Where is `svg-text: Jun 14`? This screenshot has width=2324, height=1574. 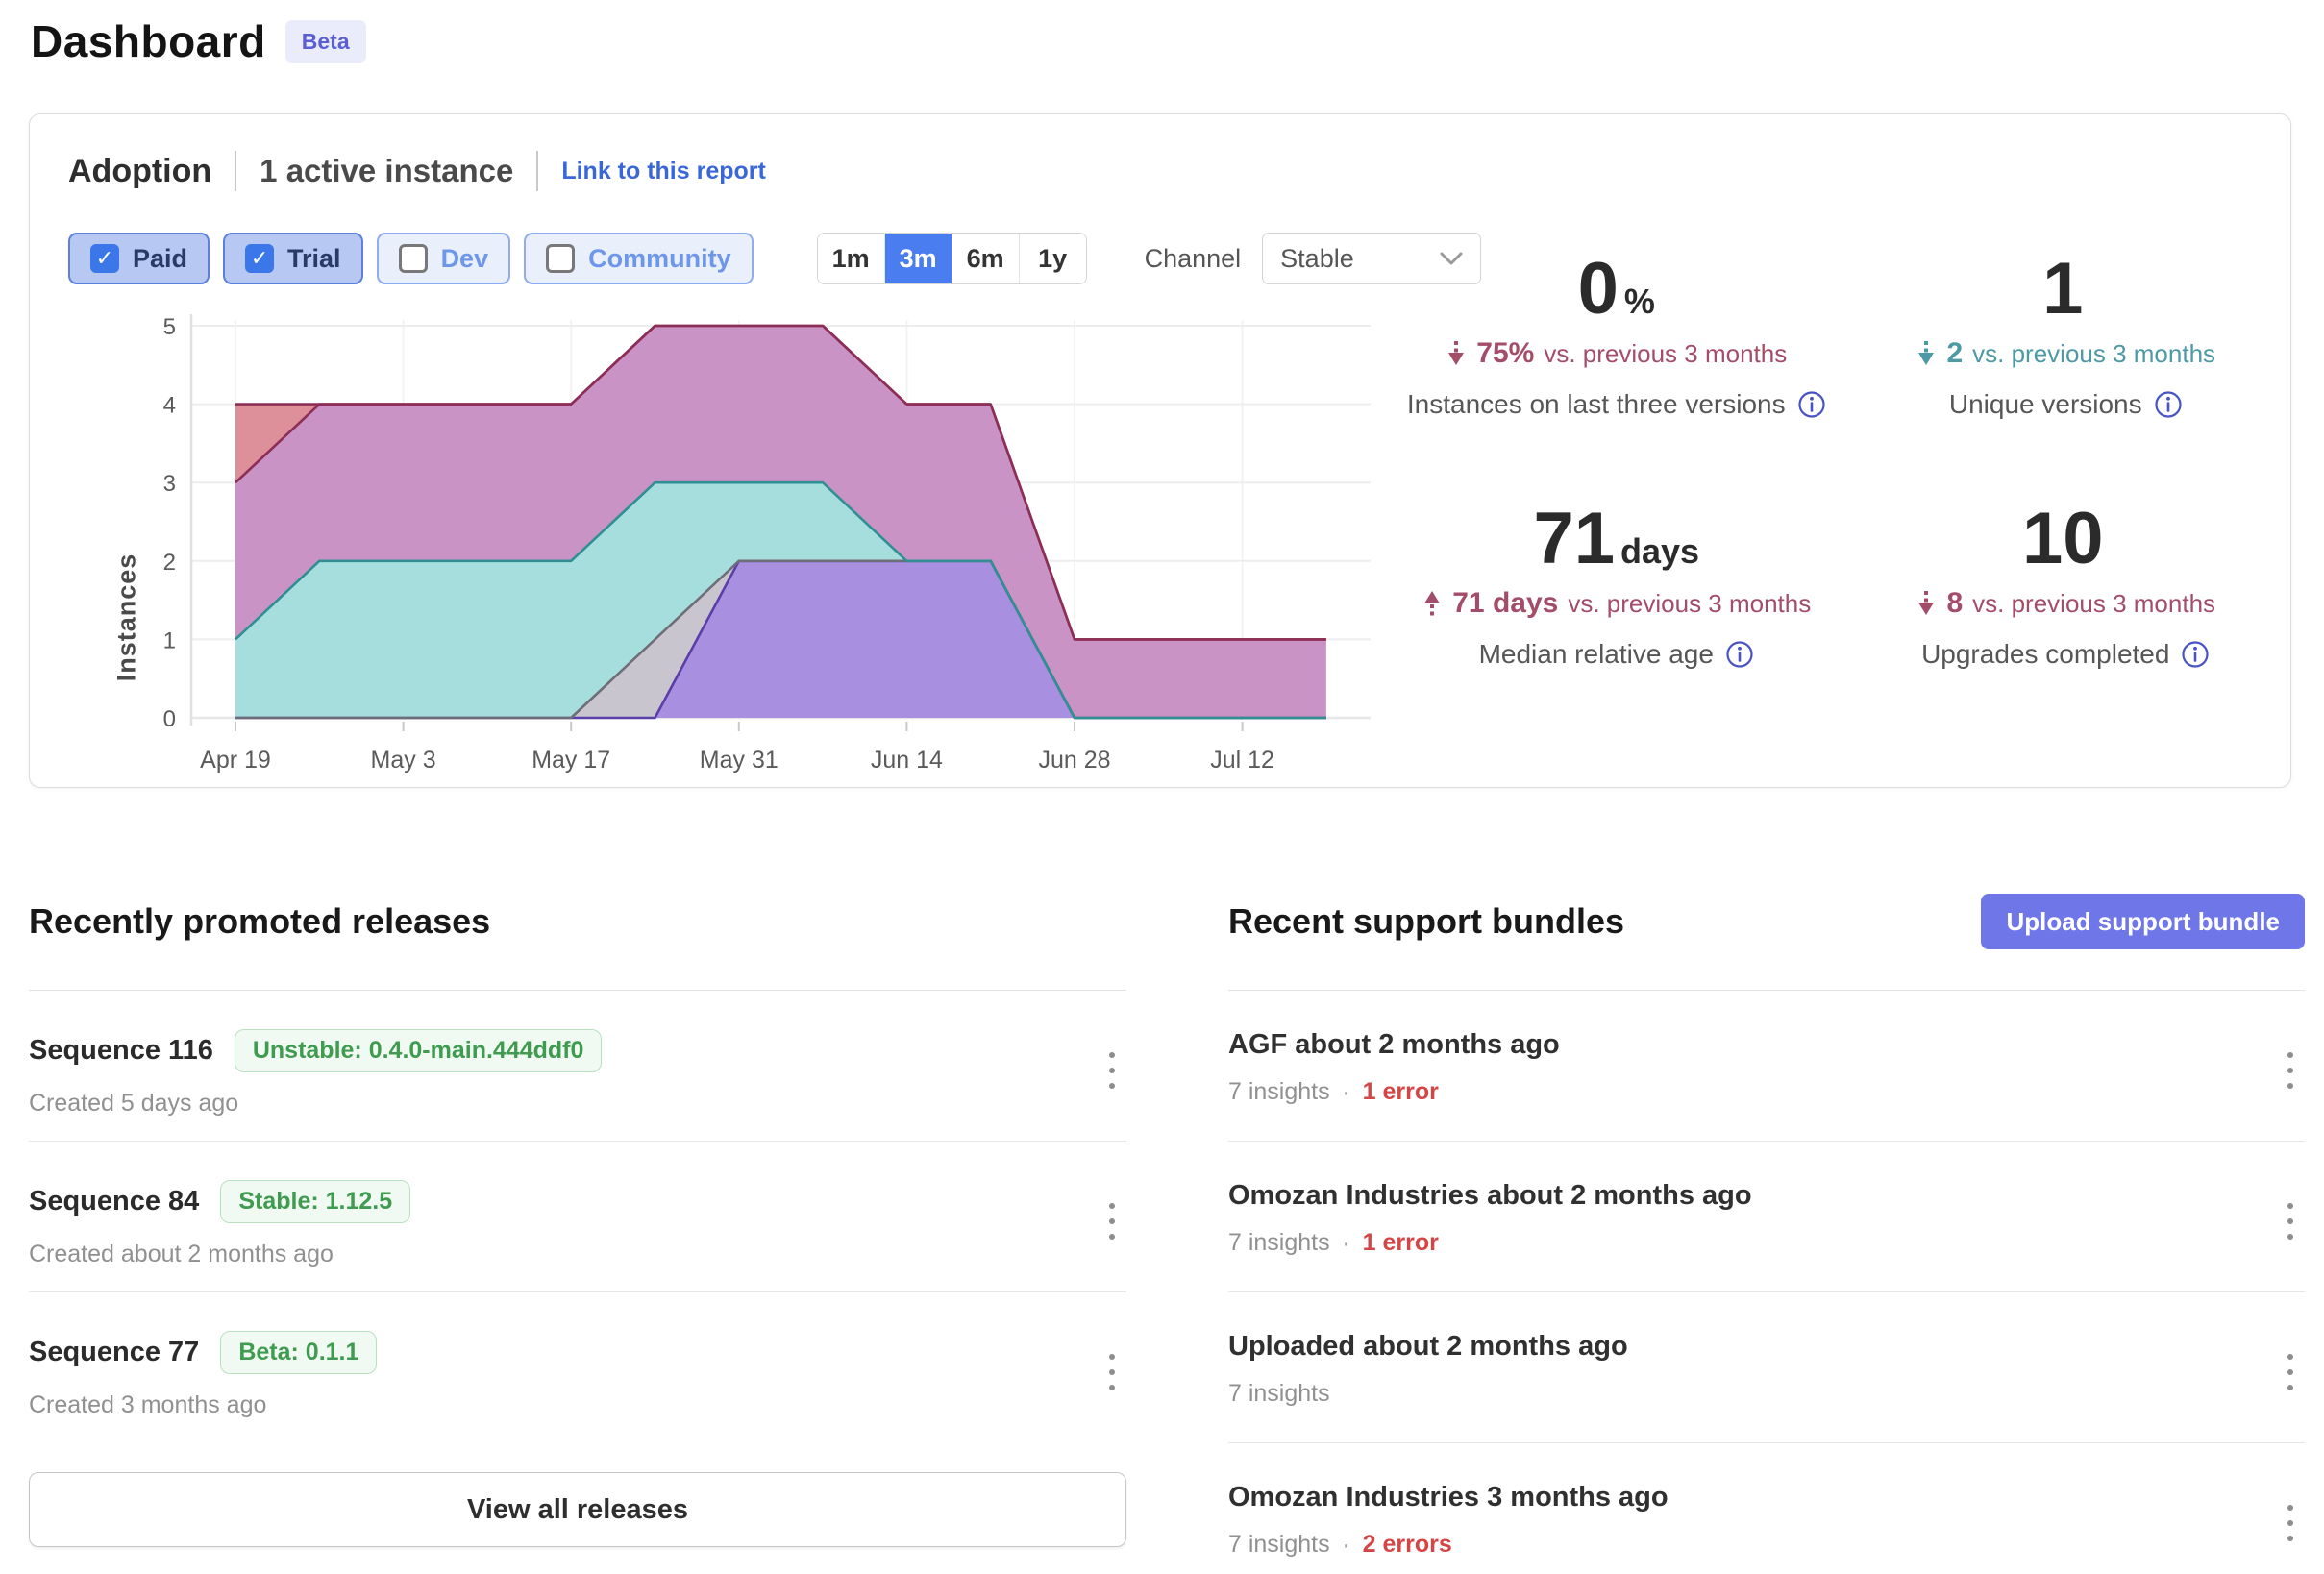
svg-text: Jun 14 is located at coordinates (907, 760).